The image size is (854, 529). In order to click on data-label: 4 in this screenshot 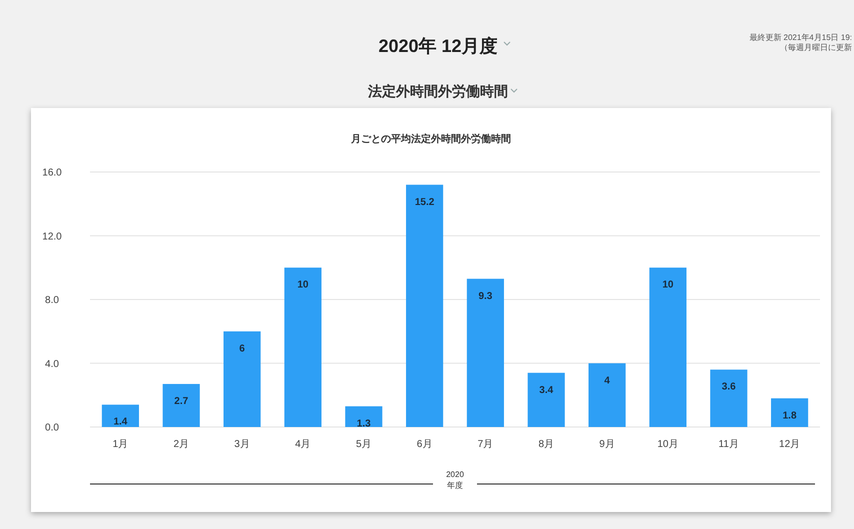, I will do `click(607, 380)`.